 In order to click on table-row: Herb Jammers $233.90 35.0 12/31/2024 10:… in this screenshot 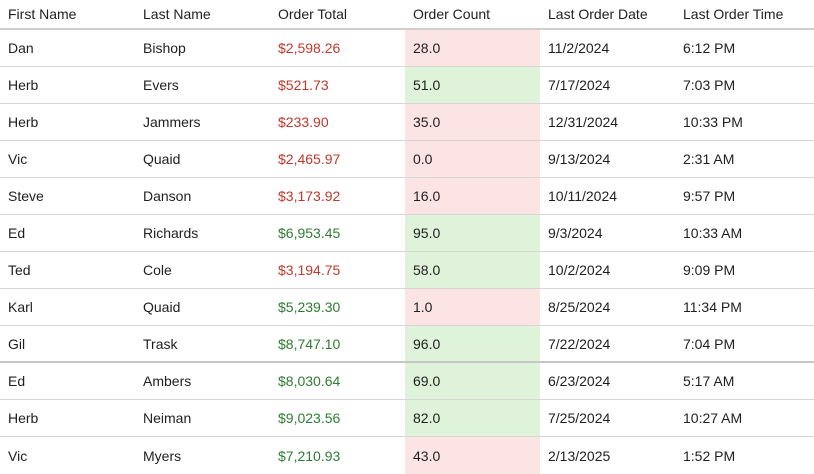, I will do `click(407, 122)`.